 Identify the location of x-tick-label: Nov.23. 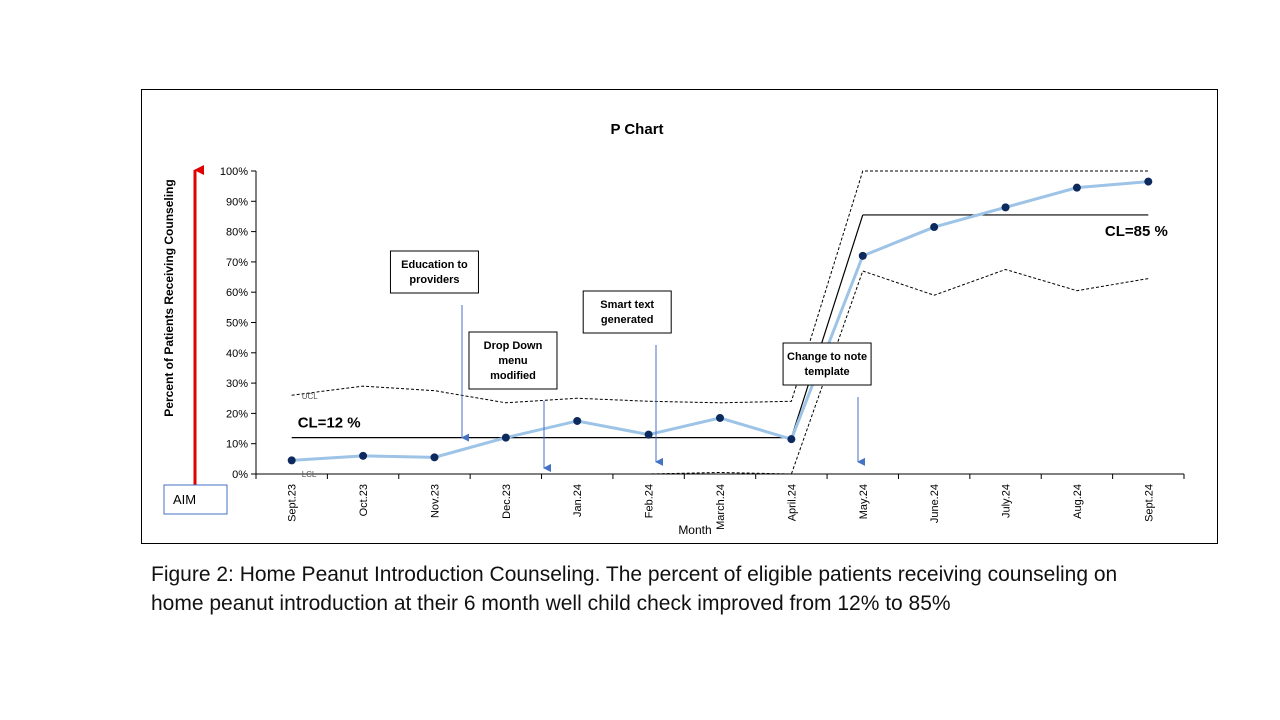
(435, 501).